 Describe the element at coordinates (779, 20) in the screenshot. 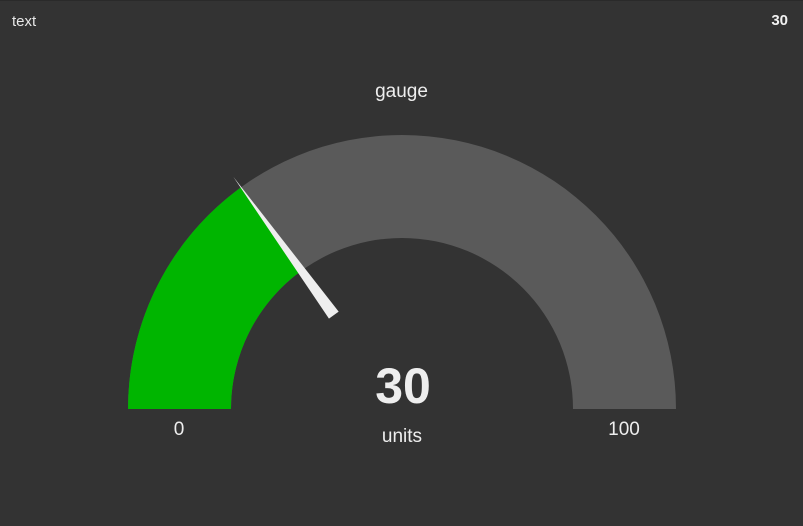

I see `text-widget-value: 30` at that location.